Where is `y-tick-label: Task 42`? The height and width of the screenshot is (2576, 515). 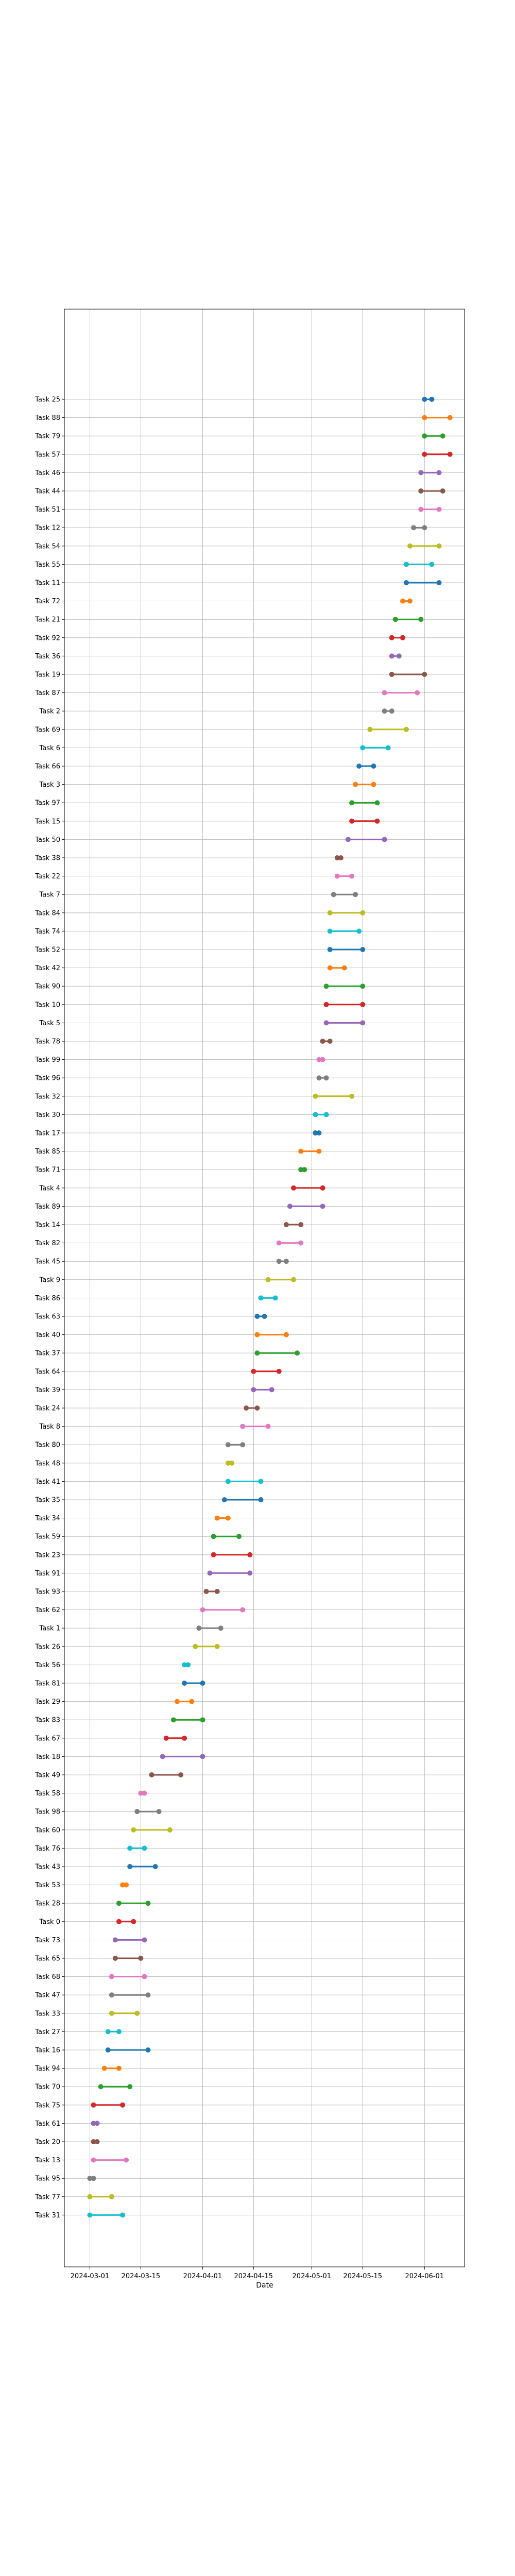
y-tick-label: Task 42 is located at coordinates (47, 968).